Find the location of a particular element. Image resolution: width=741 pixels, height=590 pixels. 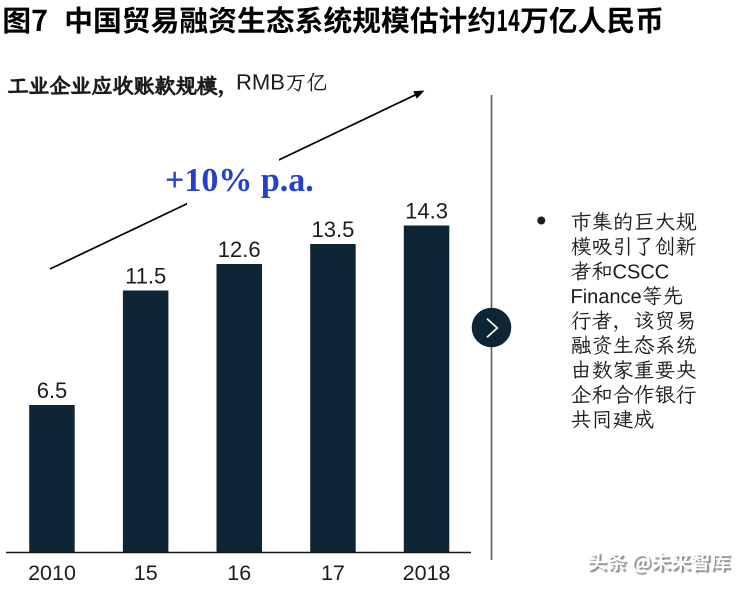

svg-text: 11.5 is located at coordinates (145, 276).